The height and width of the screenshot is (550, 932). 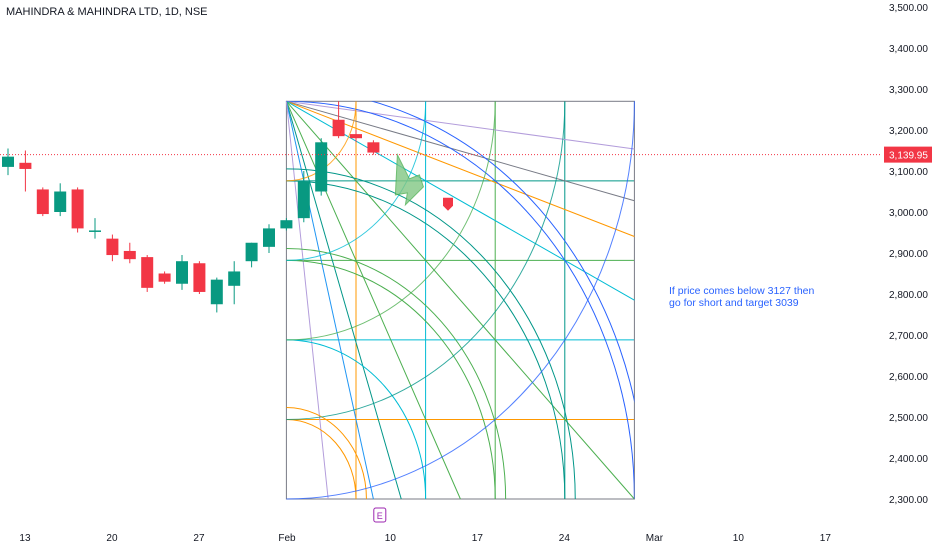 What do you see at coordinates (908, 8) in the screenshot?
I see `price-tick-label: 3,500.00` at bounding box center [908, 8].